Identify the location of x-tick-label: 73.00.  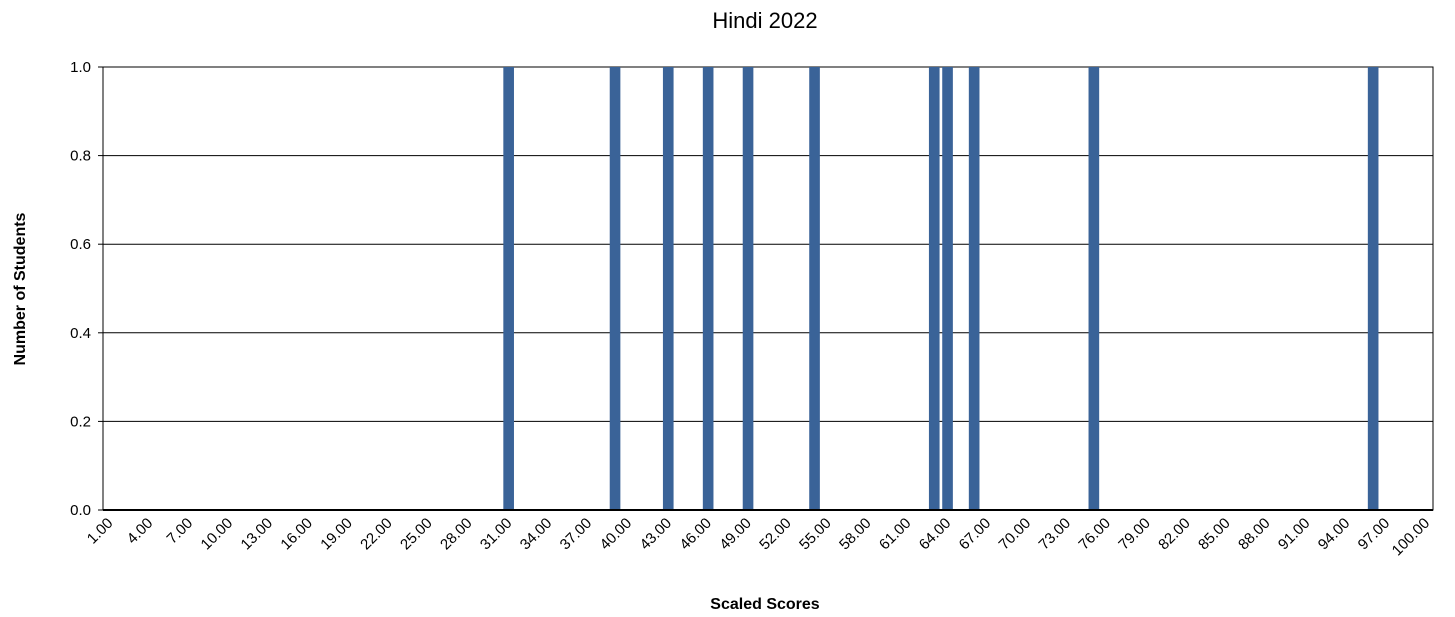
(1055, 534).